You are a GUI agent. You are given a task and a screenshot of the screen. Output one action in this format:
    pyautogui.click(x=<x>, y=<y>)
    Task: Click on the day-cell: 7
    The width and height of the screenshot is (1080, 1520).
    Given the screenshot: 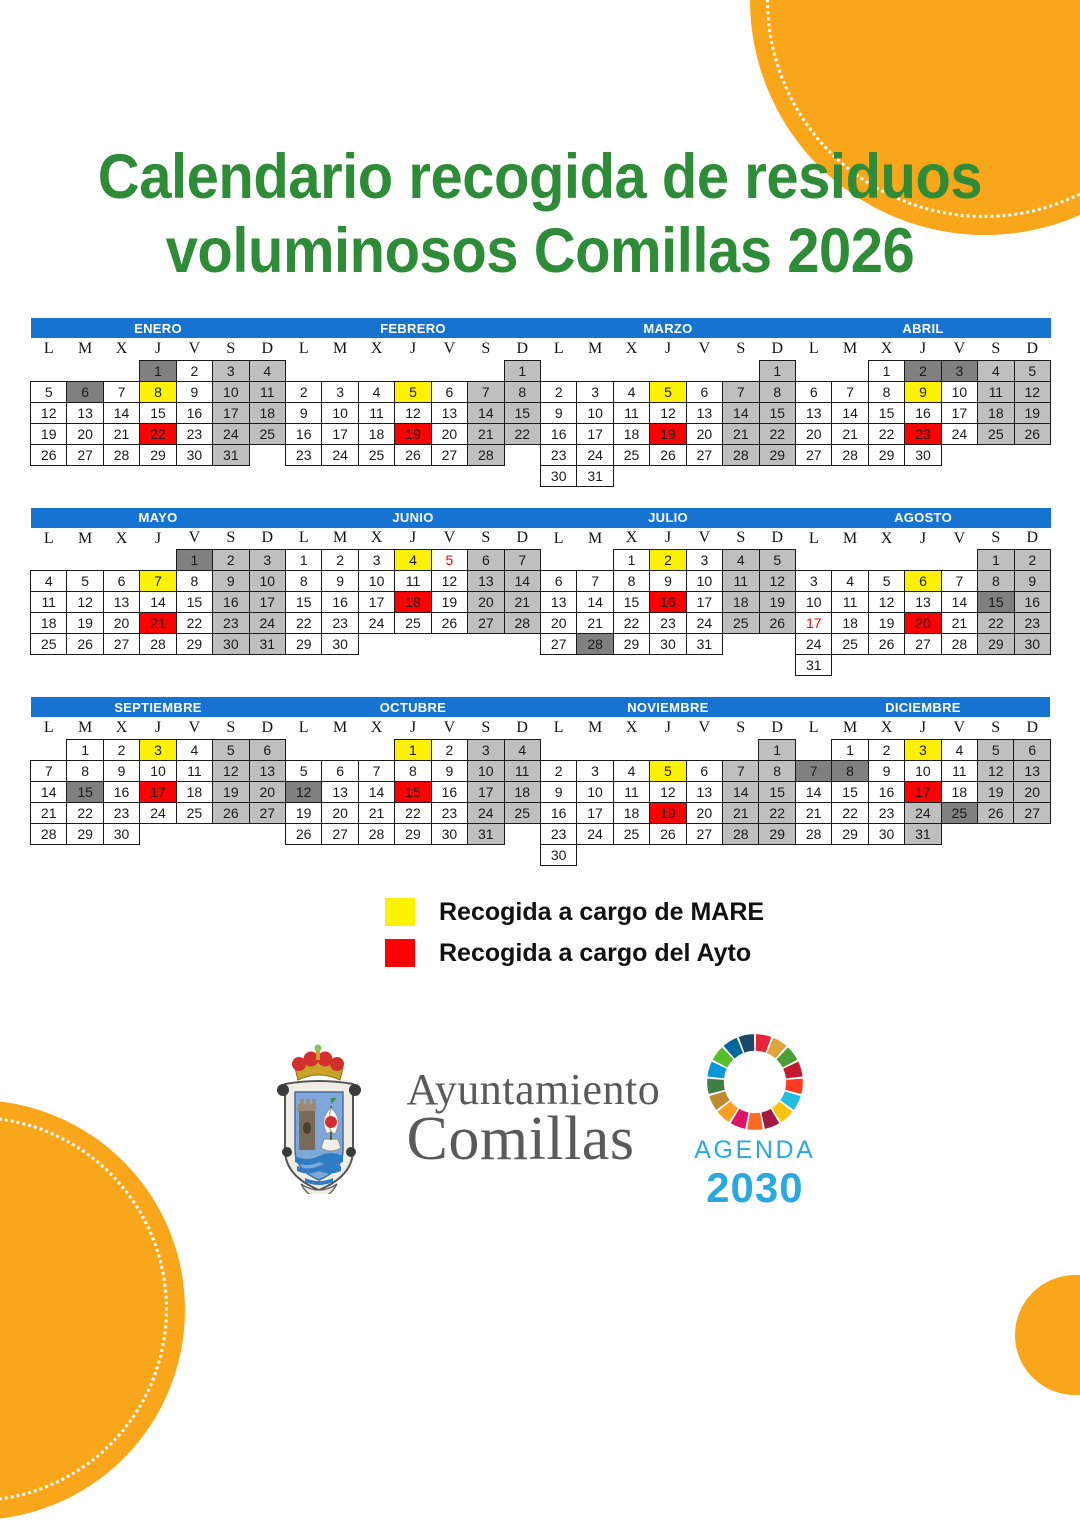 What is the action you would take?
    pyautogui.click(x=48, y=770)
    